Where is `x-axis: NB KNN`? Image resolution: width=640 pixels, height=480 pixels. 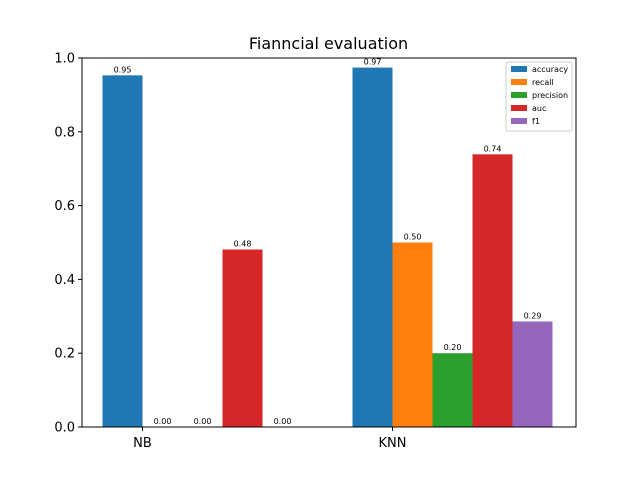 x-axis: NB KNN is located at coordinates (269, 439).